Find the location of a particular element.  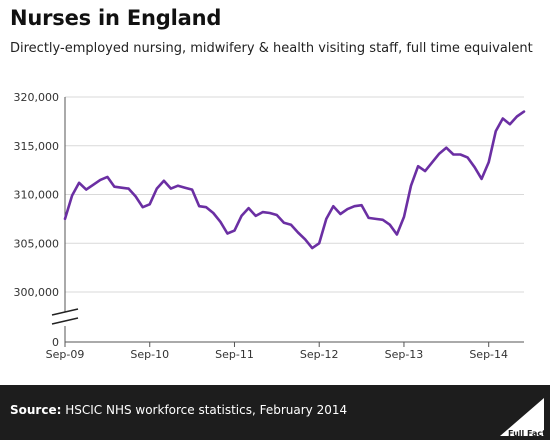

x-tick-label: Sep-13 is located at coordinates (404, 354).